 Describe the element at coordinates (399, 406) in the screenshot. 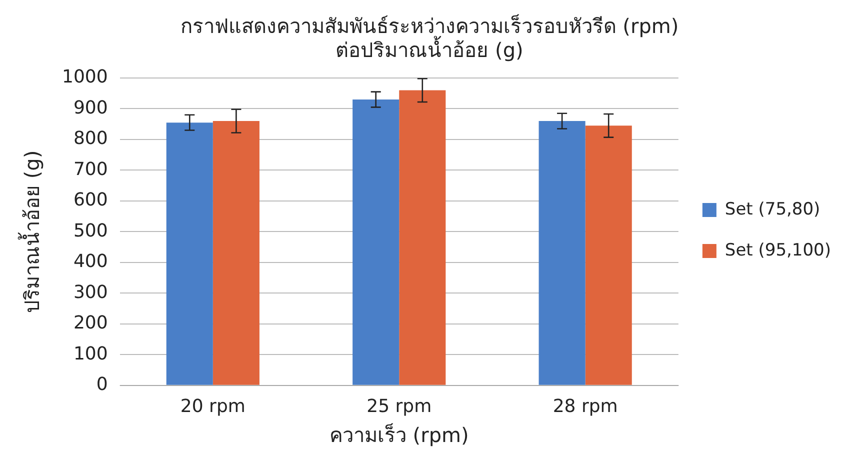

I see `x-tick-label: 25 rpm` at that location.